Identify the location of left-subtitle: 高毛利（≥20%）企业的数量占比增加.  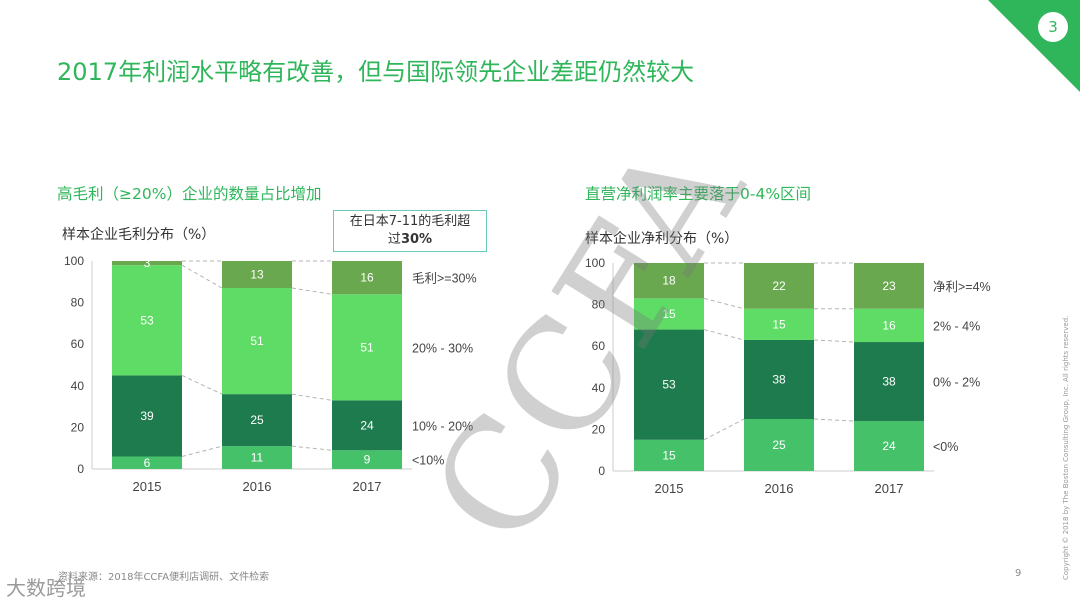
(189, 194).